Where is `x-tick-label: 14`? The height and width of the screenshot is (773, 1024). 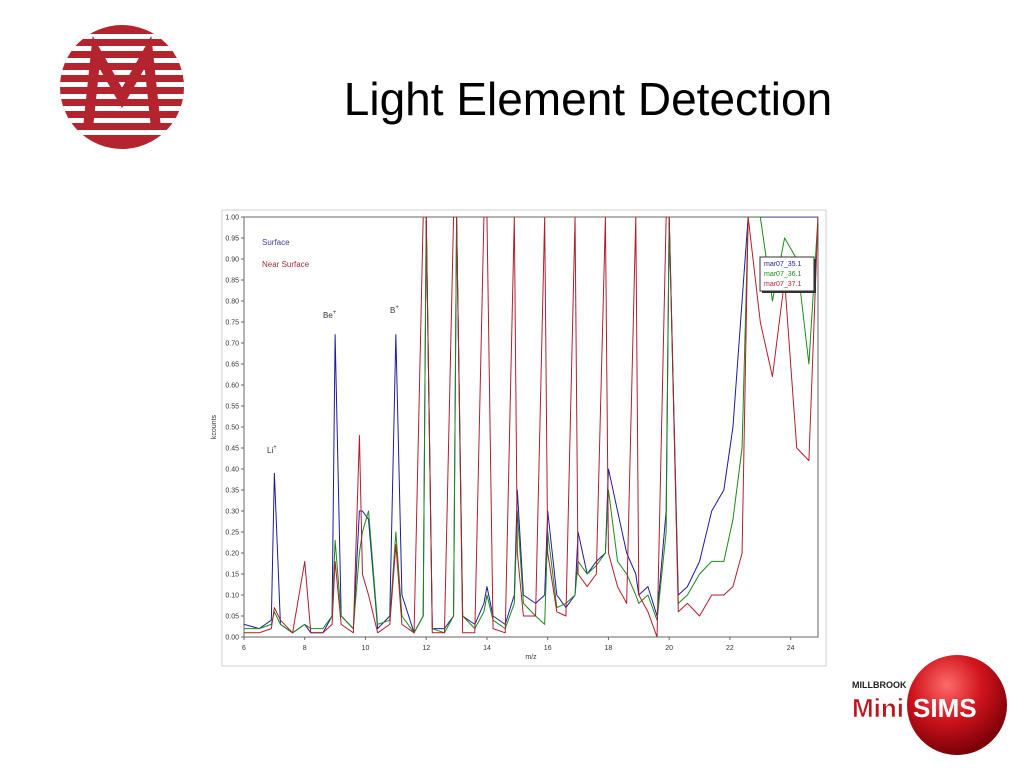
x-tick-label: 14 is located at coordinates (487, 648).